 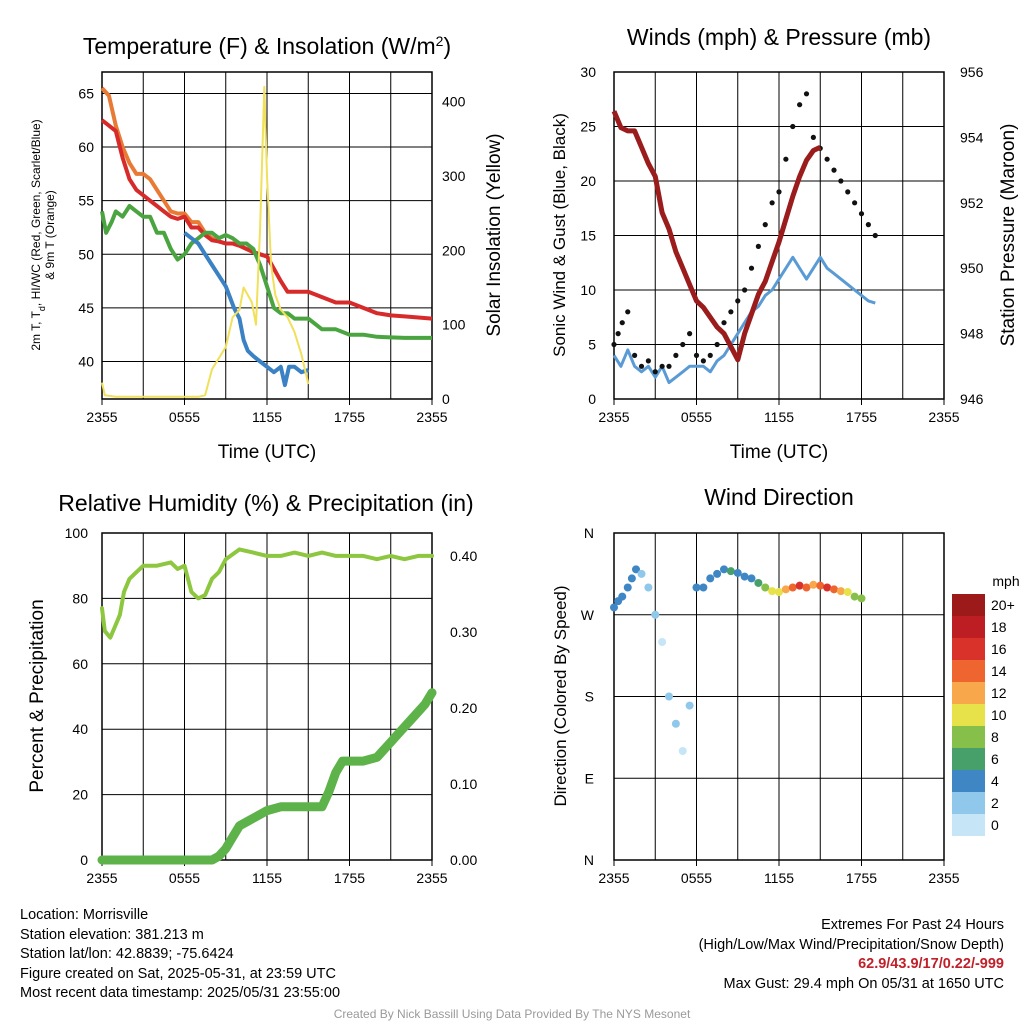 I want to click on y-tick-label: S, so click(x=589, y=697).